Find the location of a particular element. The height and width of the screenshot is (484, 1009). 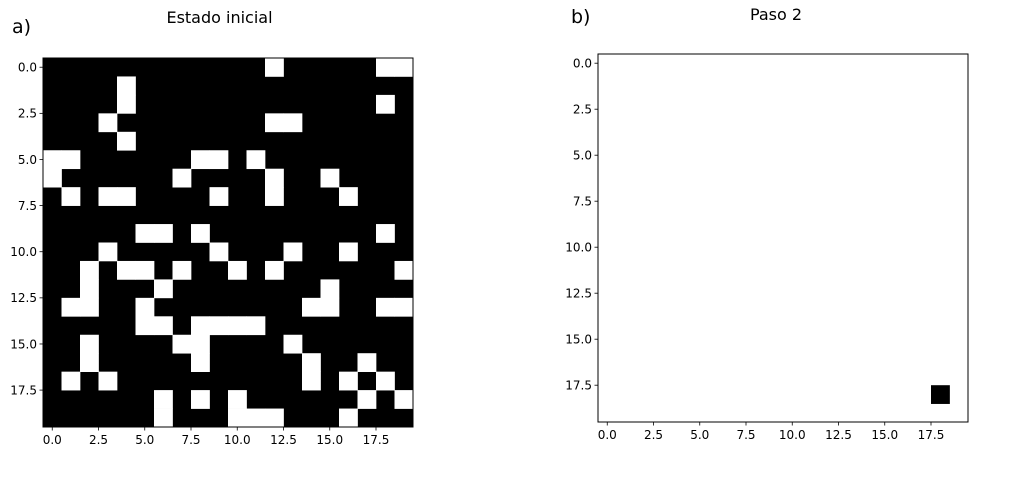

panel-a-cell-r7-c12 is located at coordinates (274, 196).